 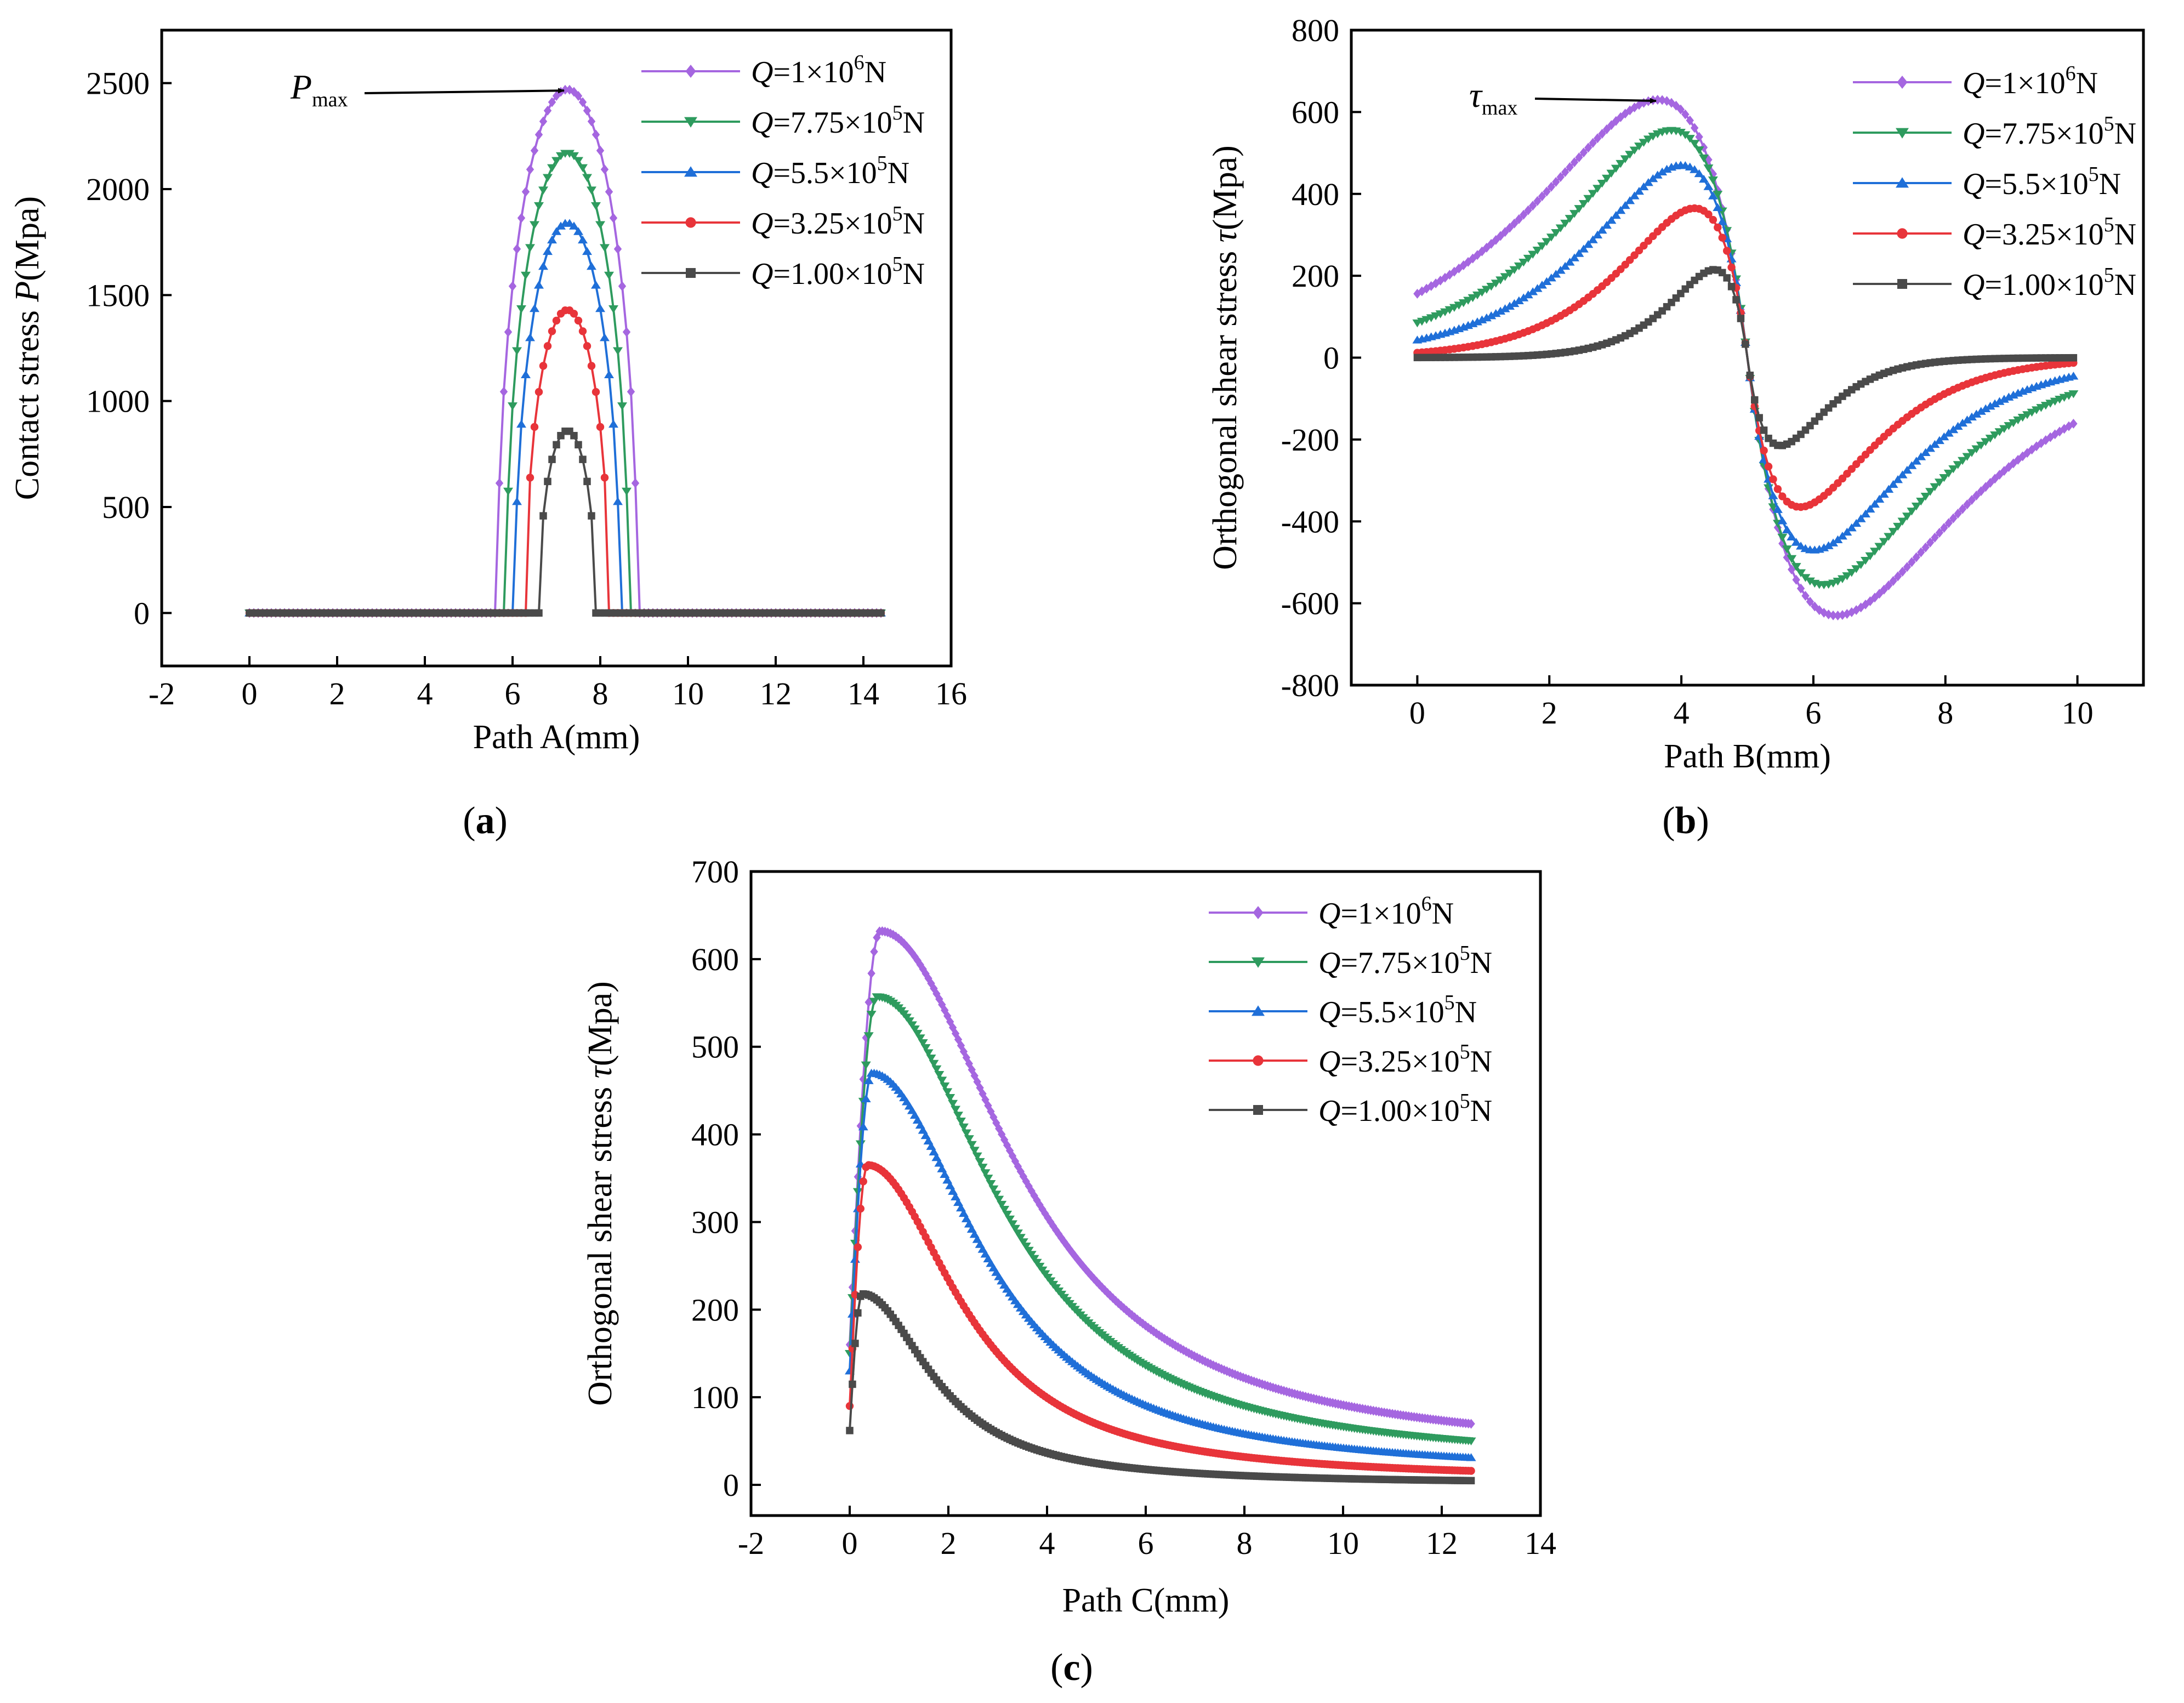 What do you see at coordinates (1245, 1543) in the screenshot?
I see `chart-c-xtick-label: 8` at bounding box center [1245, 1543].